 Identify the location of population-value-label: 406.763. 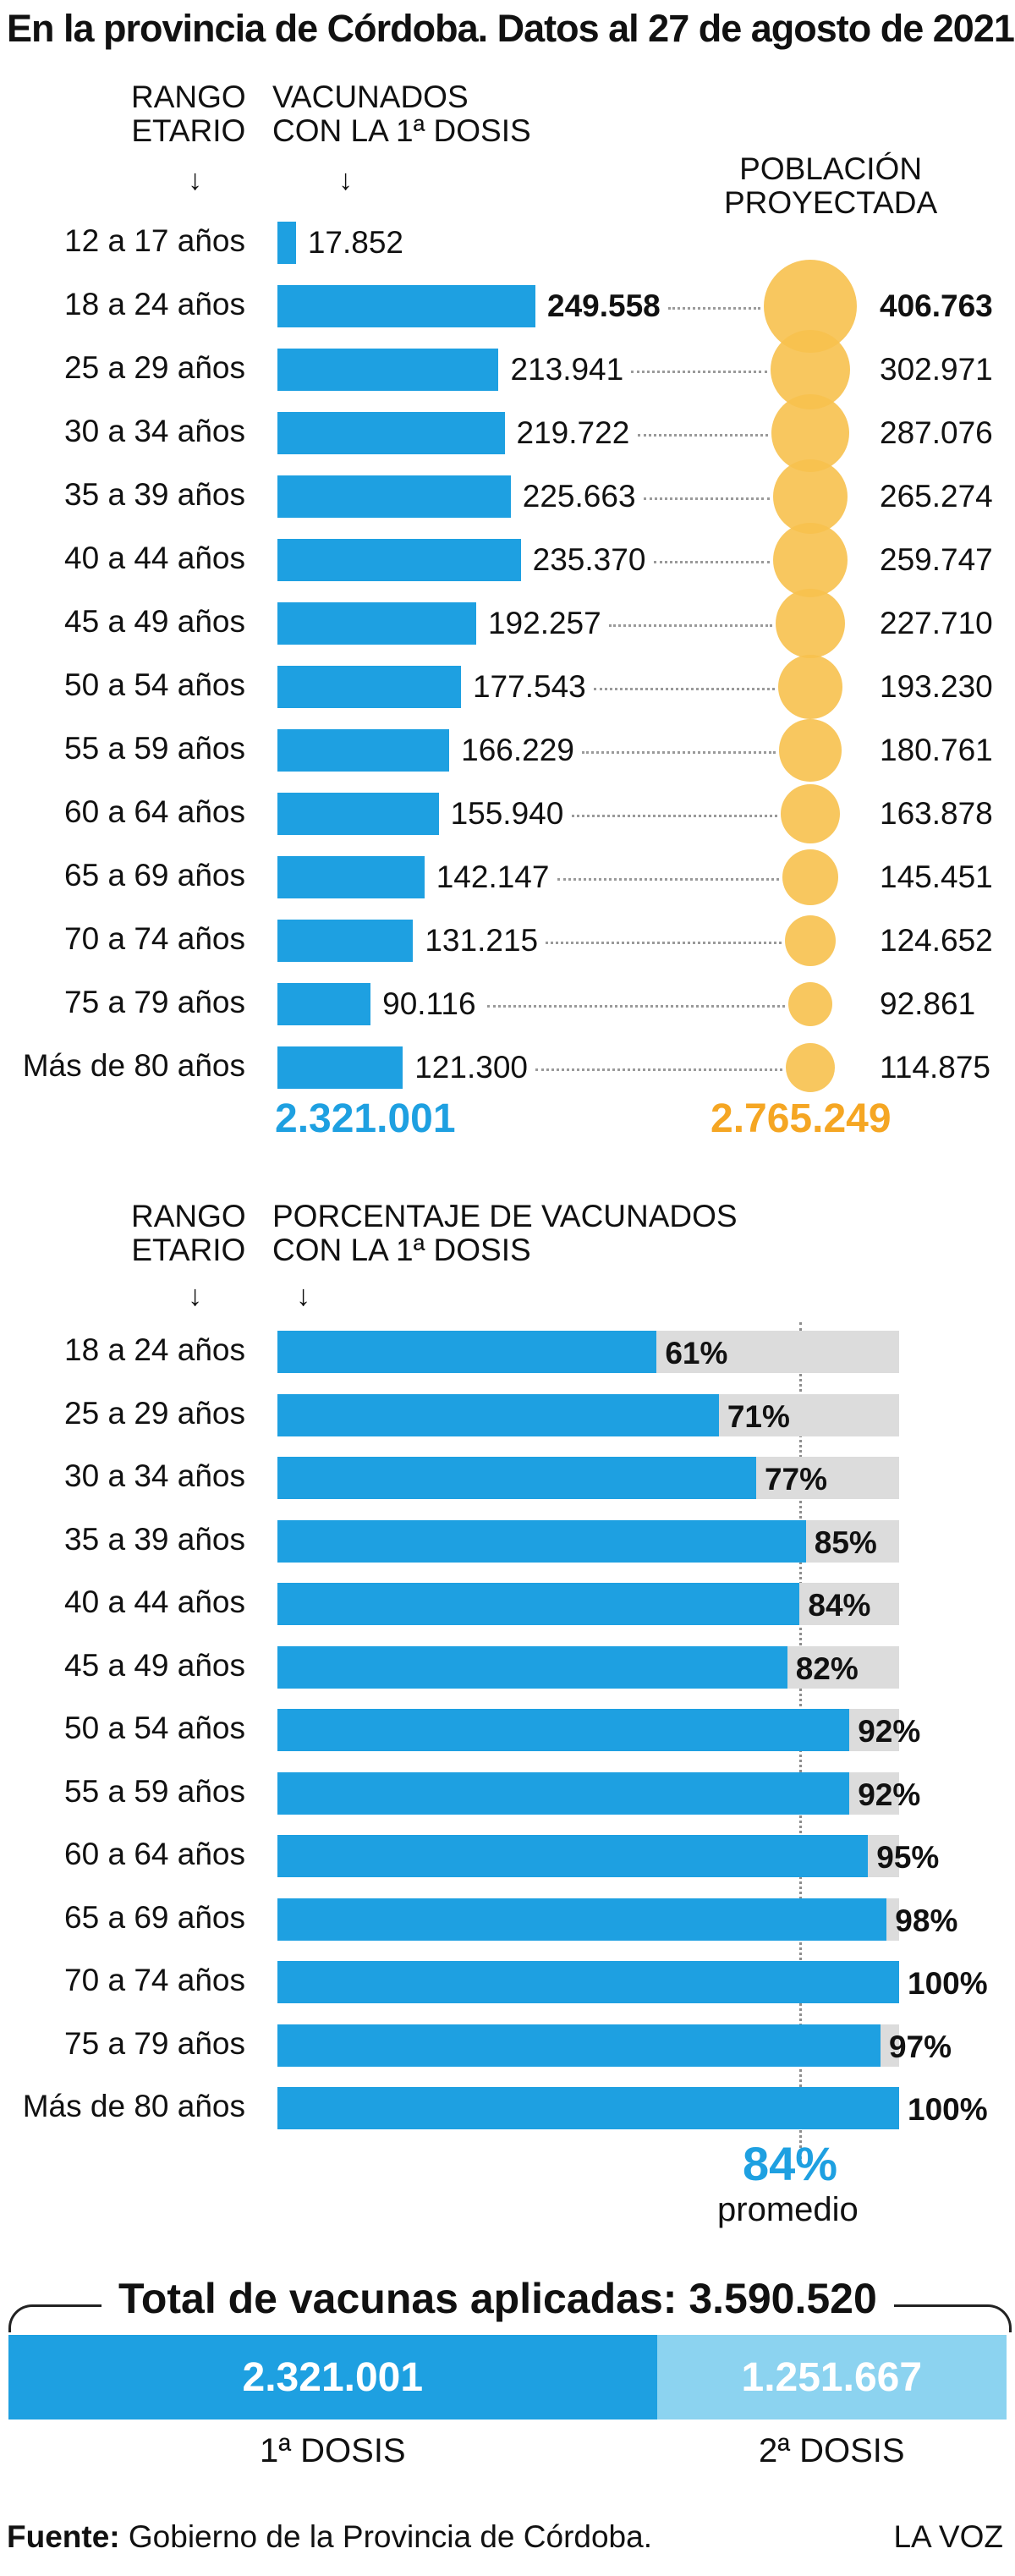
(936, 305).